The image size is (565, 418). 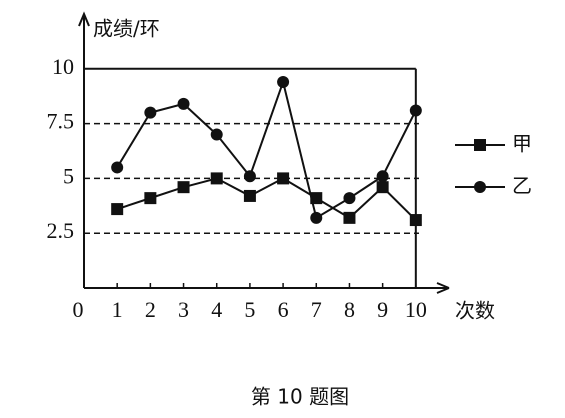 I want to click on x-arrow, so click(x=443, y=288).